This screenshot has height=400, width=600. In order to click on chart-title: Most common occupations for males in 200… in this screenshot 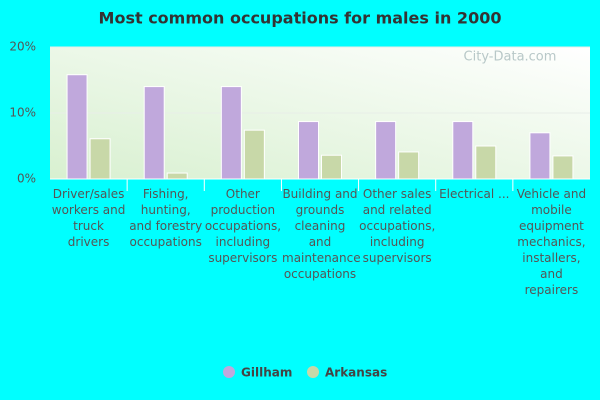, I will do `click(300, 18)`.